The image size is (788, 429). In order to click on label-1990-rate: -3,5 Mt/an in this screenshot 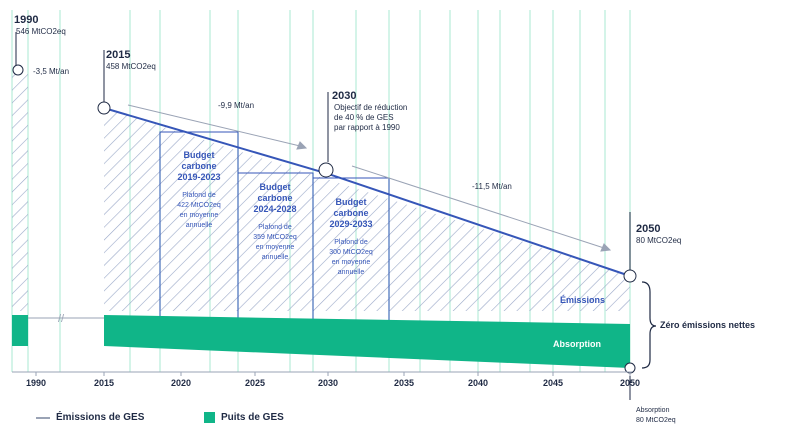, I will do `click(51, 71)`.